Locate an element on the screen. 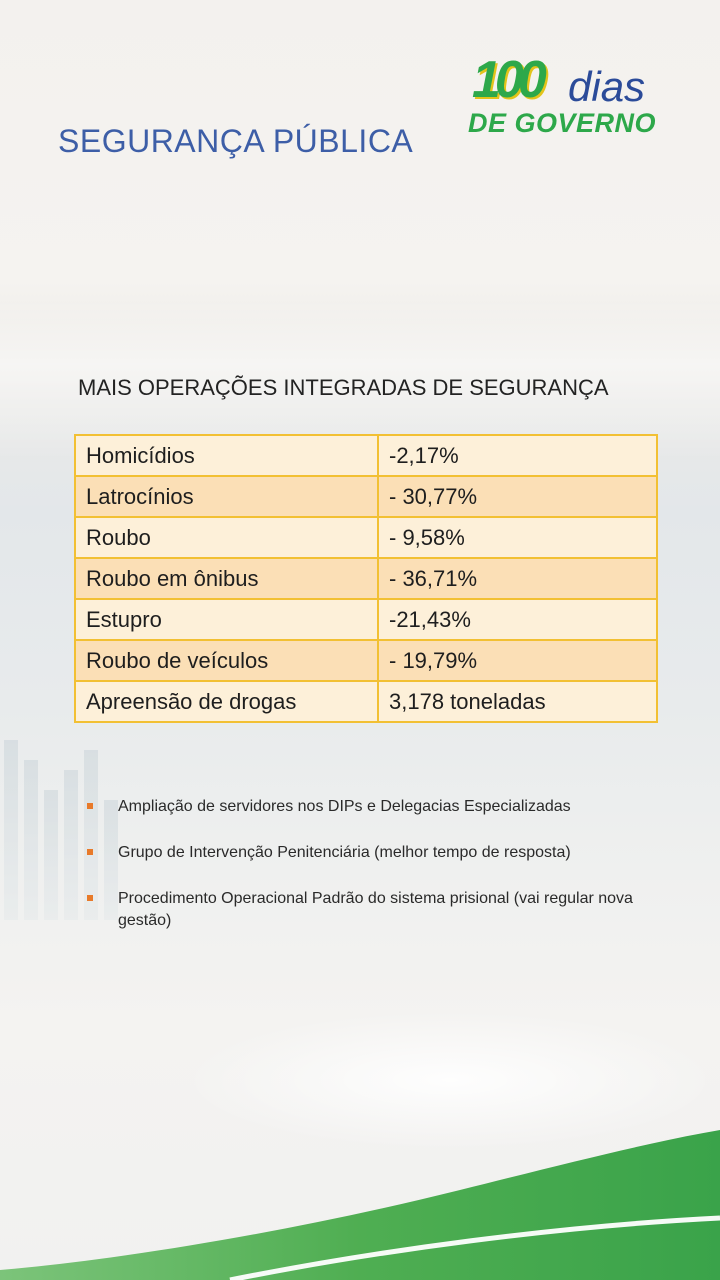 The height and width of the screenshot is (1280, 720). row-value: -21,43% is located at coordinates (517, 619).